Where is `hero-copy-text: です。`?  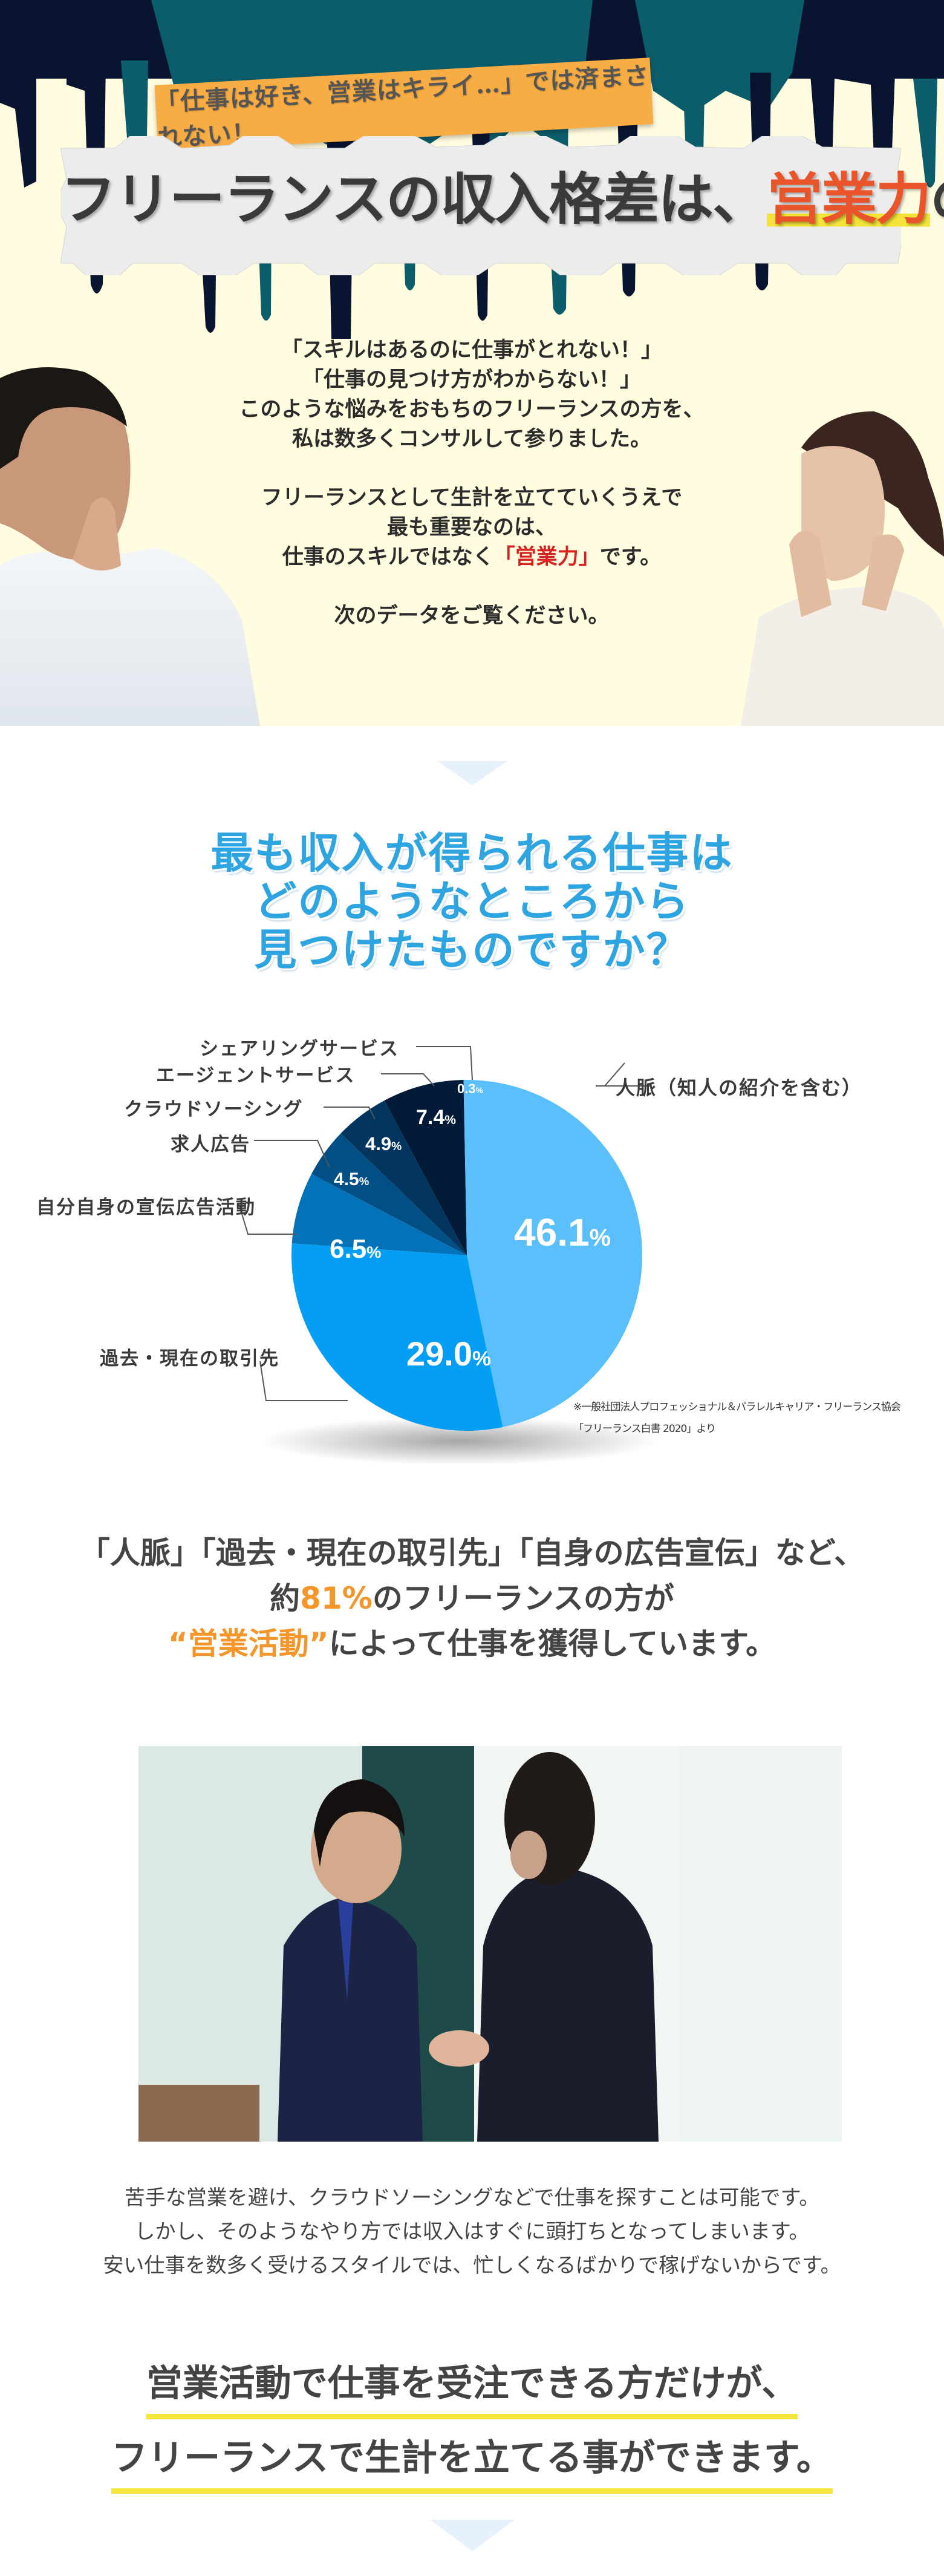 hero-copy-text: です。 is located at coordinates (631, 557).